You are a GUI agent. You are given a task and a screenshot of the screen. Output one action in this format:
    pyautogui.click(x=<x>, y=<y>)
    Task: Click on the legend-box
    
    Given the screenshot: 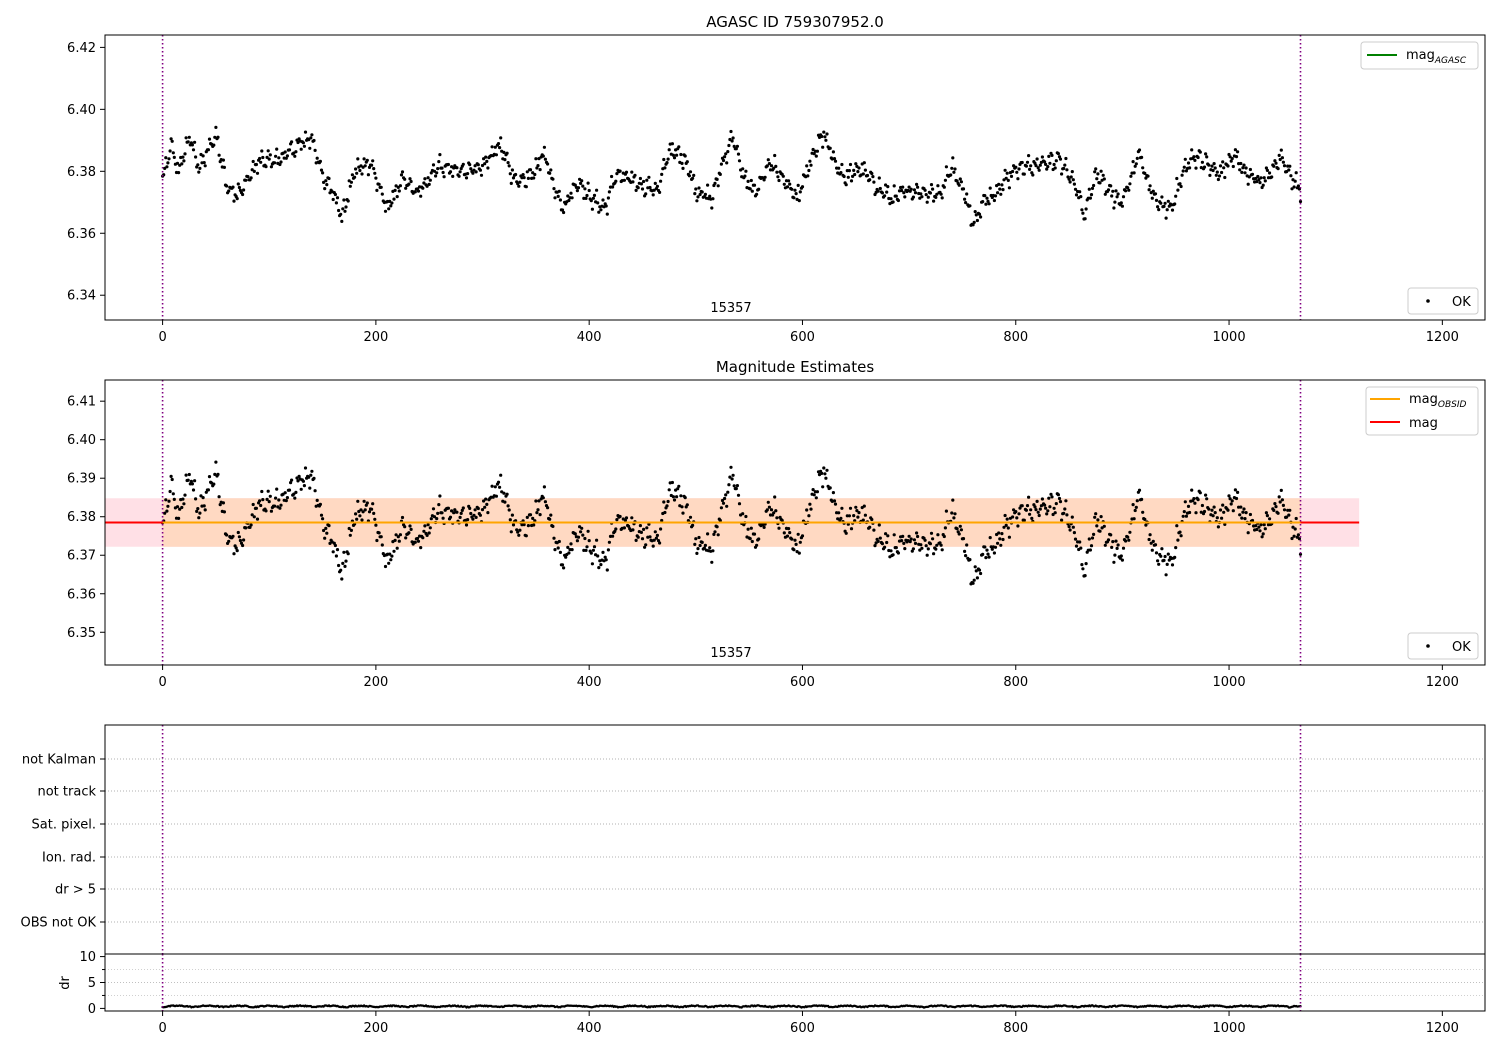 What is the action you would take?
    pyautogui.click(x=1419, y=55)
    